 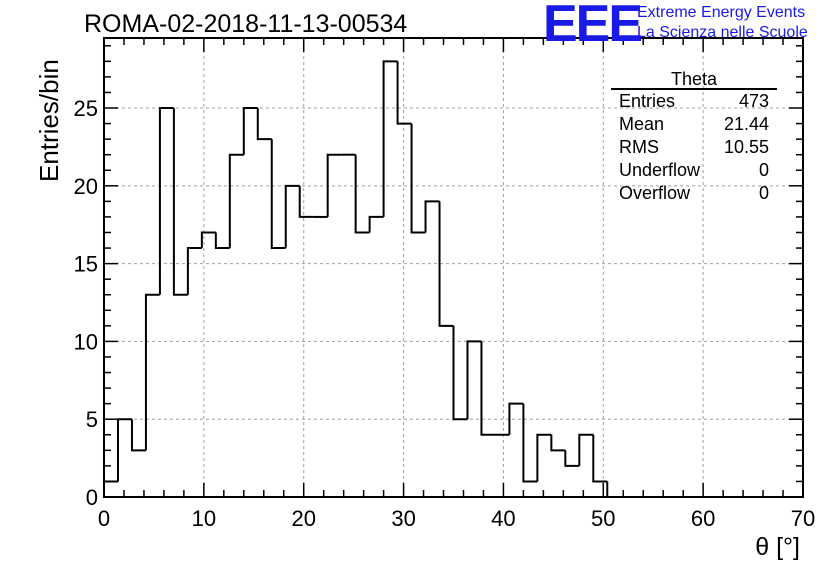 What do you see at coordinates (104, 518) in the screenshot?
I see `x-tick-label: 0` at bounding box center [104, 518].